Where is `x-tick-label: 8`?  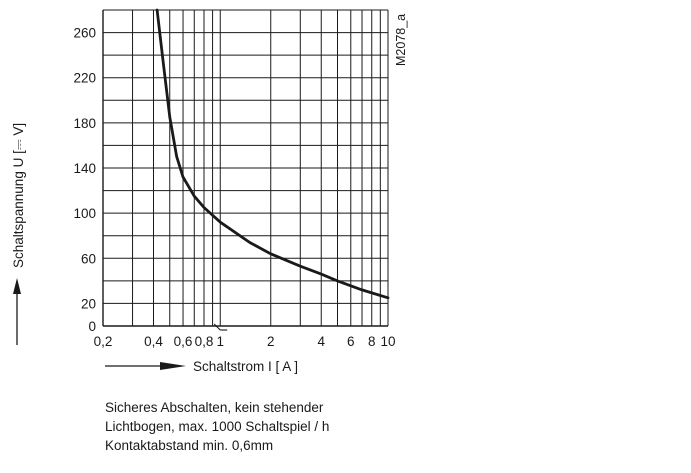 x-tick-label: 8 is located at coordinates (372, 341).